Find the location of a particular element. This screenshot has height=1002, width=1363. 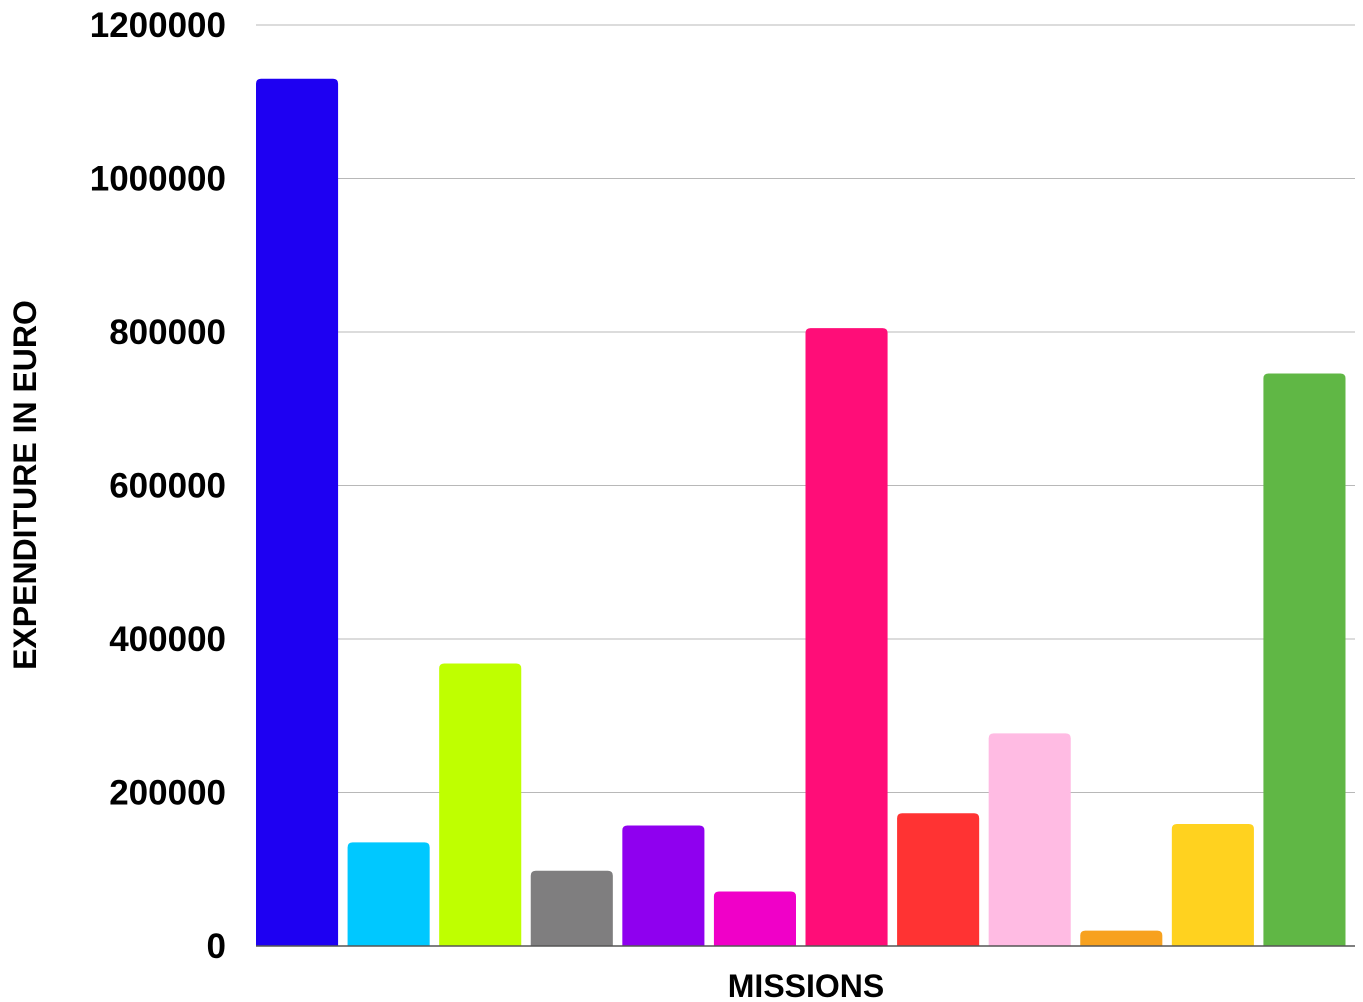

y-axis-title: EXPENDITURE IN EURO is located at coordinates (25, 485).